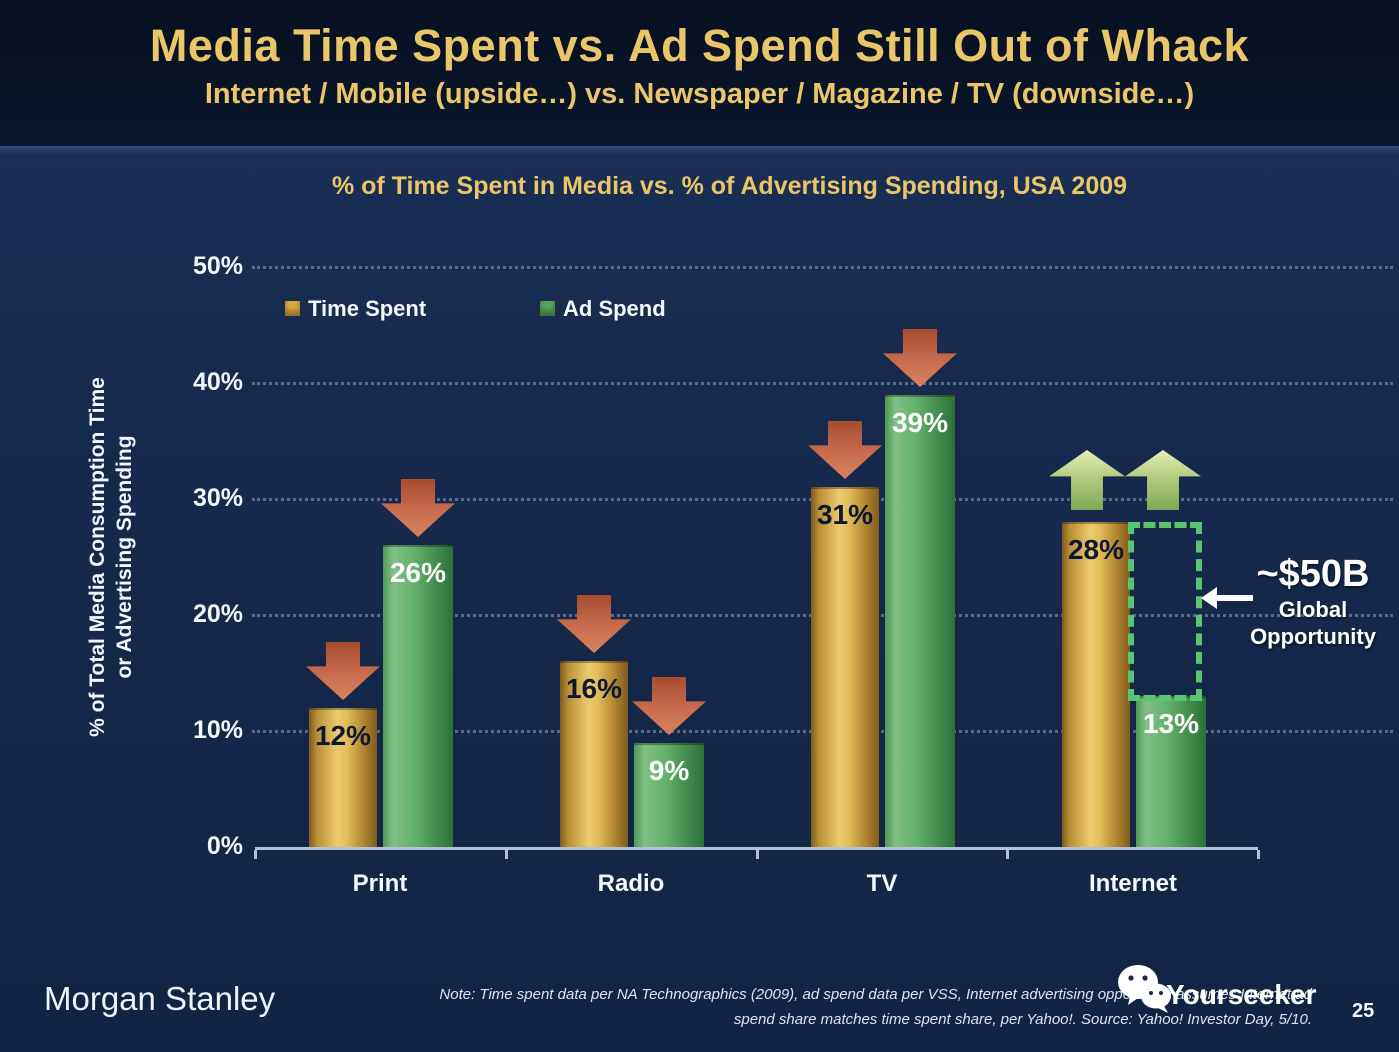 This screenshot has width=1399, height=1052. I want to click on x-axis-label-internet: Internet, so click(1132, 883).